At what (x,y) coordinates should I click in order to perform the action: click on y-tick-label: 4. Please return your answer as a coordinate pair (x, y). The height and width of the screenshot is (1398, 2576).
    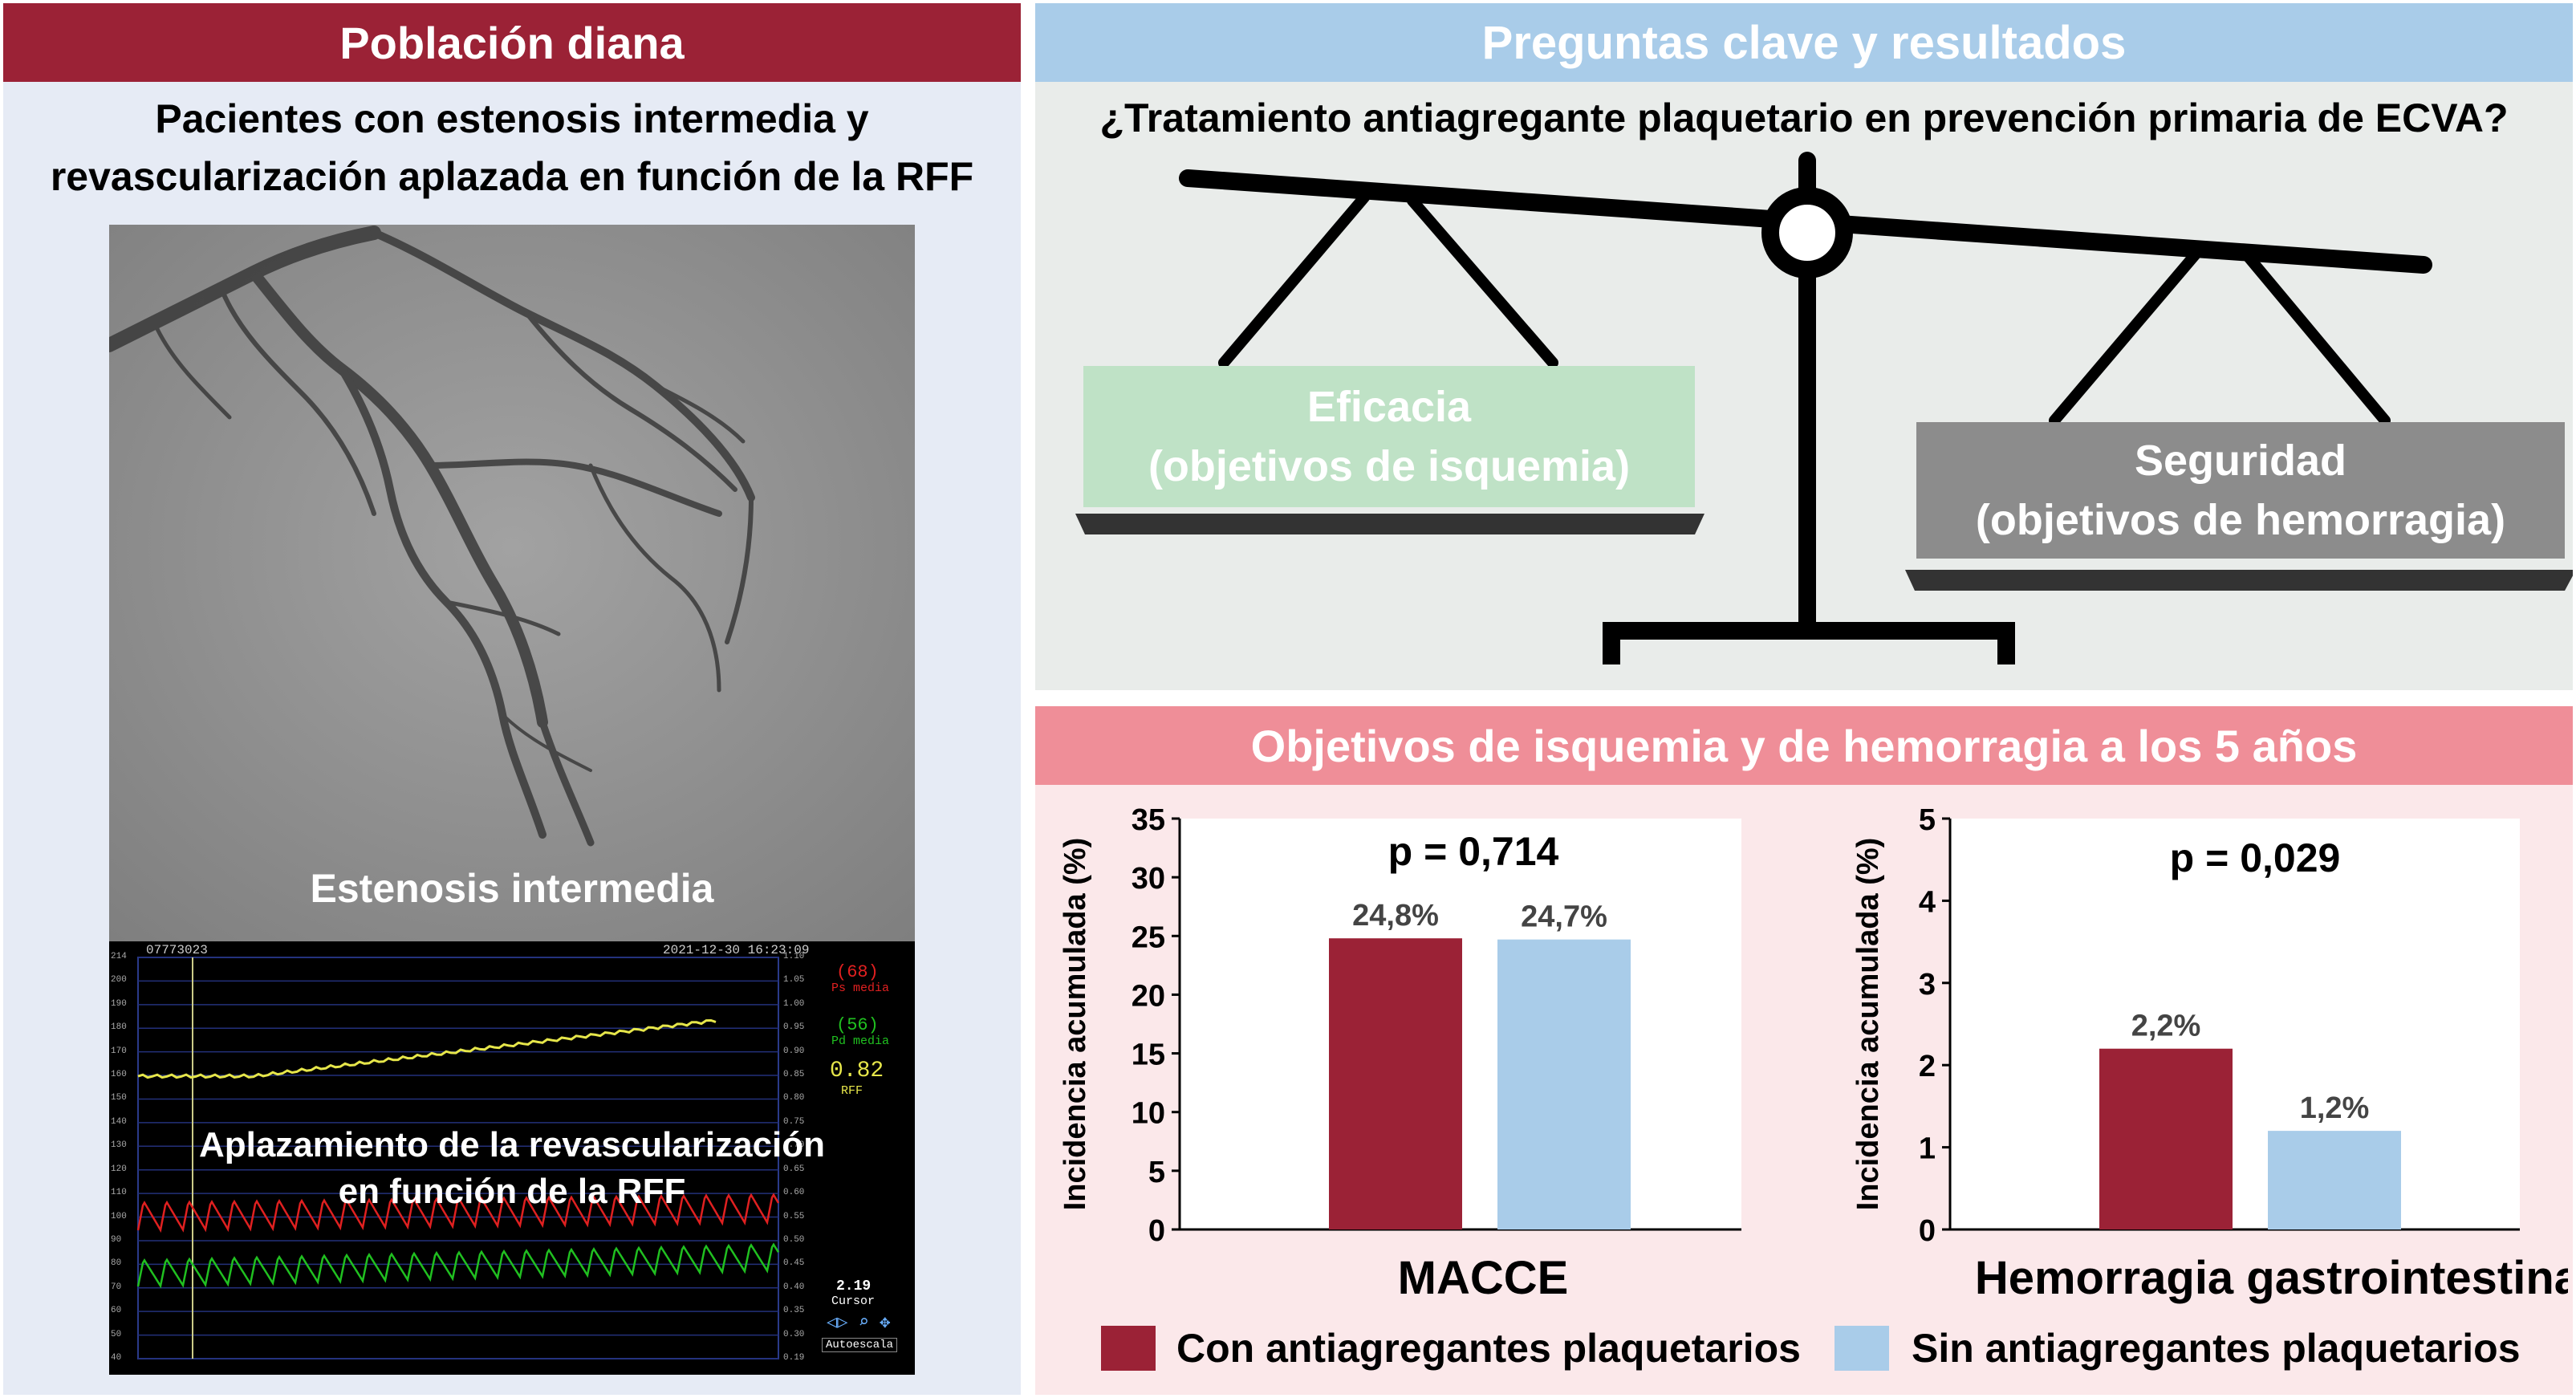
    Looking at the image, I should click on (1928, 902).